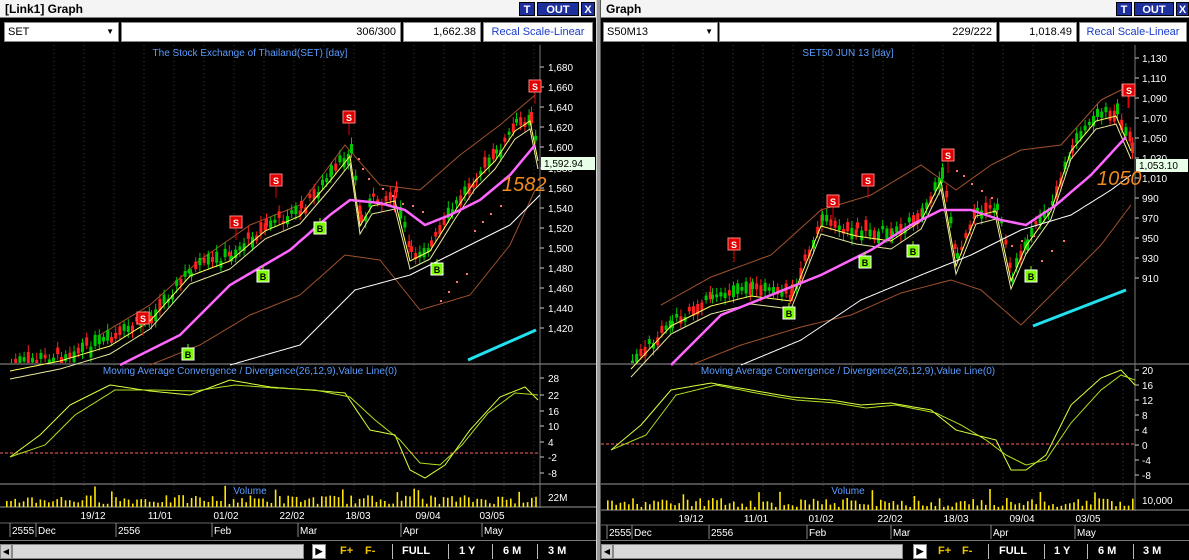 This screenshot has width=1189, height=560. I want to click on bollinger-lower, so click(342, 277).